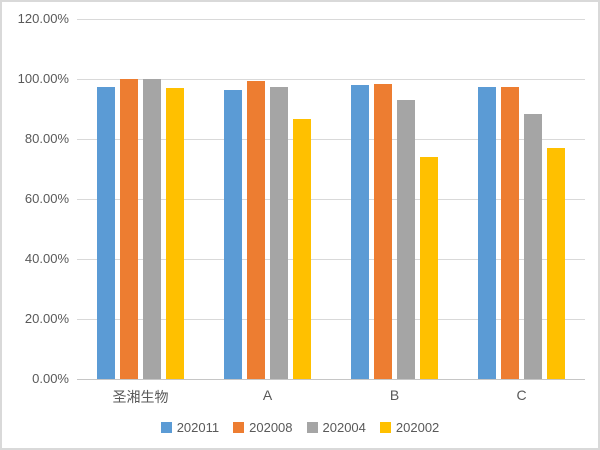 This screenshot has width=600, height=450. Describe the element at coordinates (43, 78) in the screenshot. I see `y-axis-tick-label: 100.00%` at that location.